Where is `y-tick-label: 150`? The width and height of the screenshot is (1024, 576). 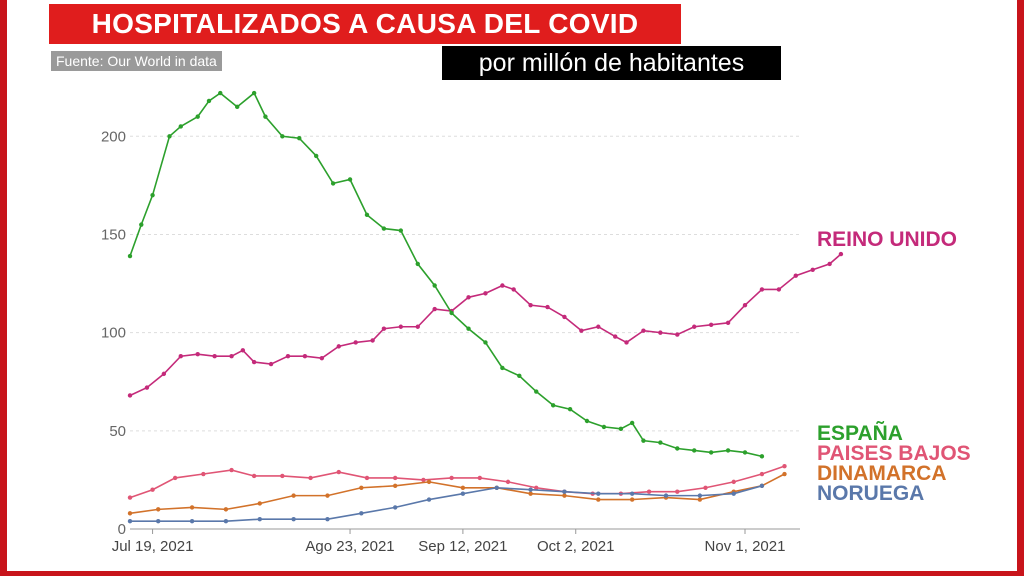
y-tick-label: 150 is located at coordinates (113, 234).